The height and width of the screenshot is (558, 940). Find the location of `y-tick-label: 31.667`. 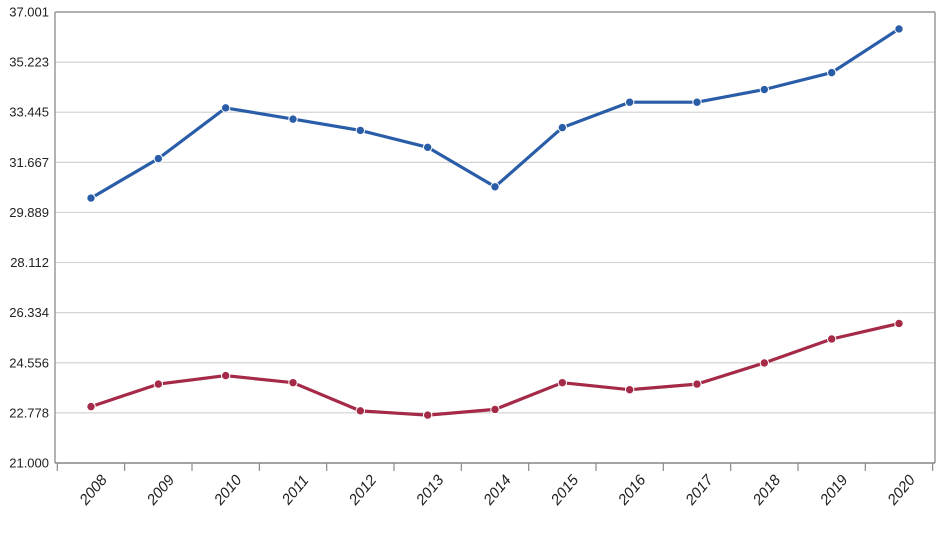

y-tick-label: 31.667 is located at coordinates (29, 162).